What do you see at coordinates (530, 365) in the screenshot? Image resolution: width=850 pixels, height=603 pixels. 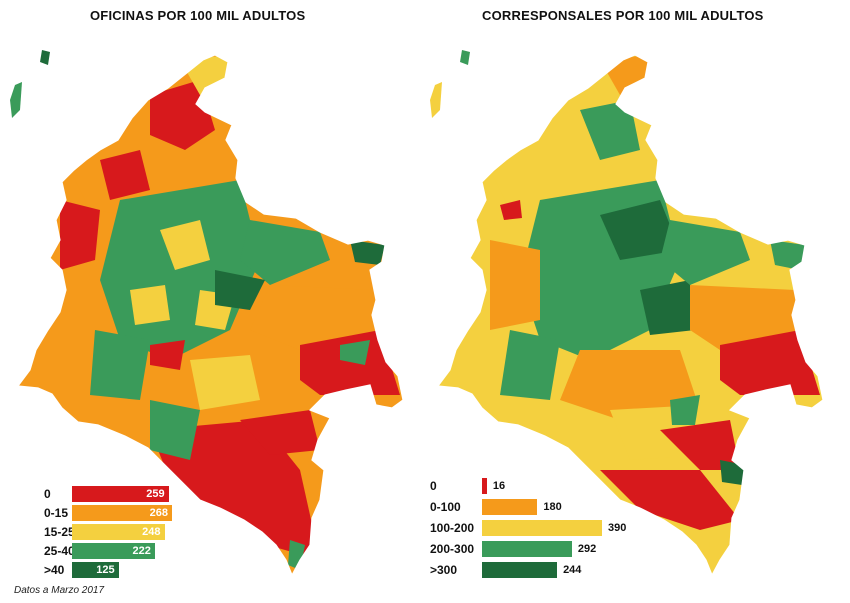 I see `region-southwest-green-r` at bounding box center [530, 365].